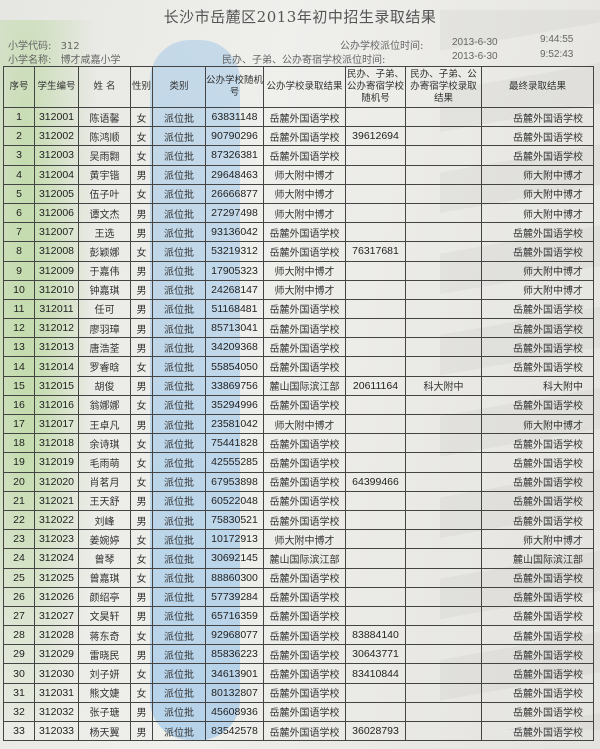 The height and width of the screenshot is (749, 600). I want to click on document-title: 长沙市岳麓区2013年初中招生录取结果, so click(300, 17).